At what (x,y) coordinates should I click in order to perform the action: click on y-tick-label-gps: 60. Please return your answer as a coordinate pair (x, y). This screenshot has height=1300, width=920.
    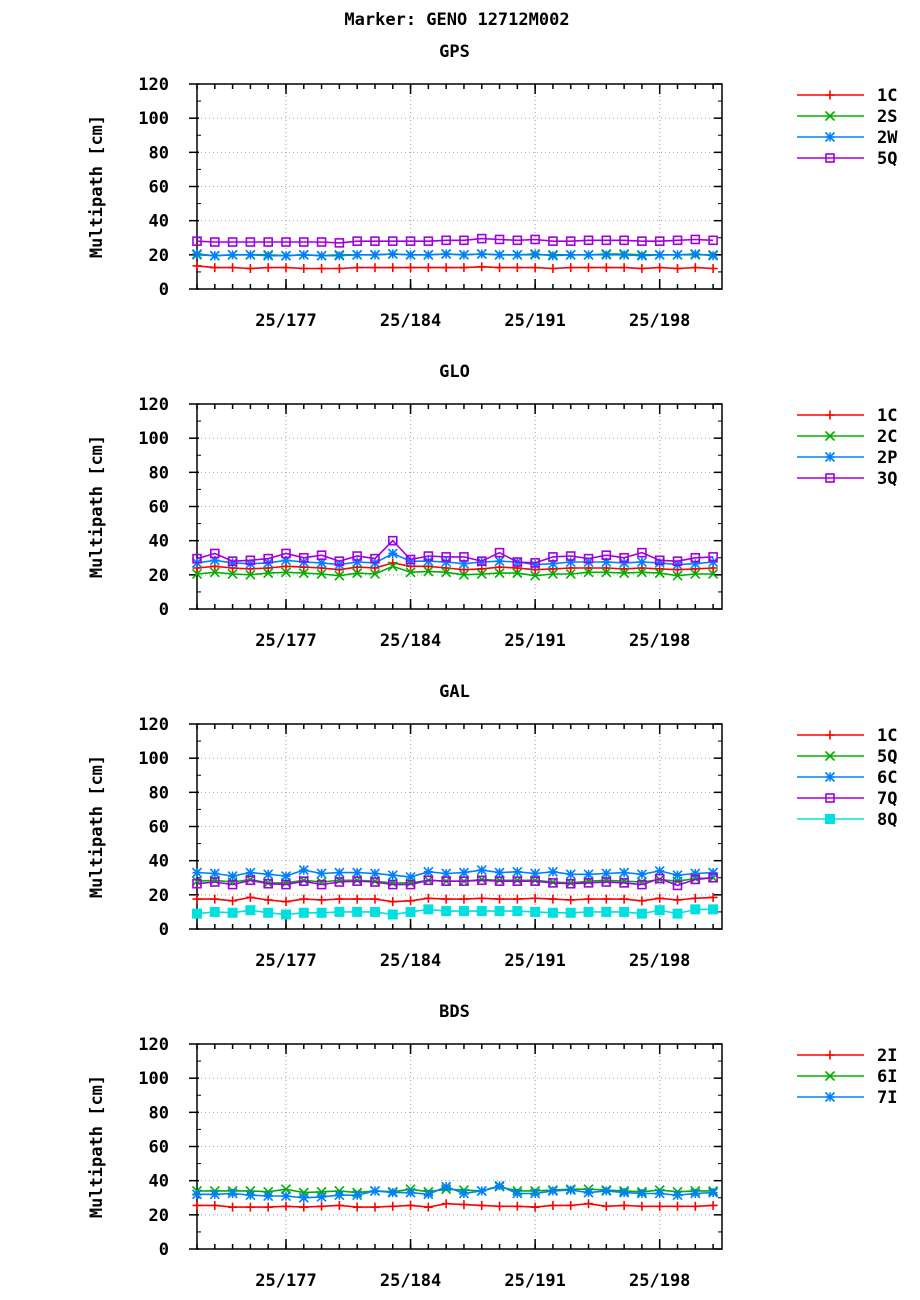
    Looking at the image, I should click on (159, 188).